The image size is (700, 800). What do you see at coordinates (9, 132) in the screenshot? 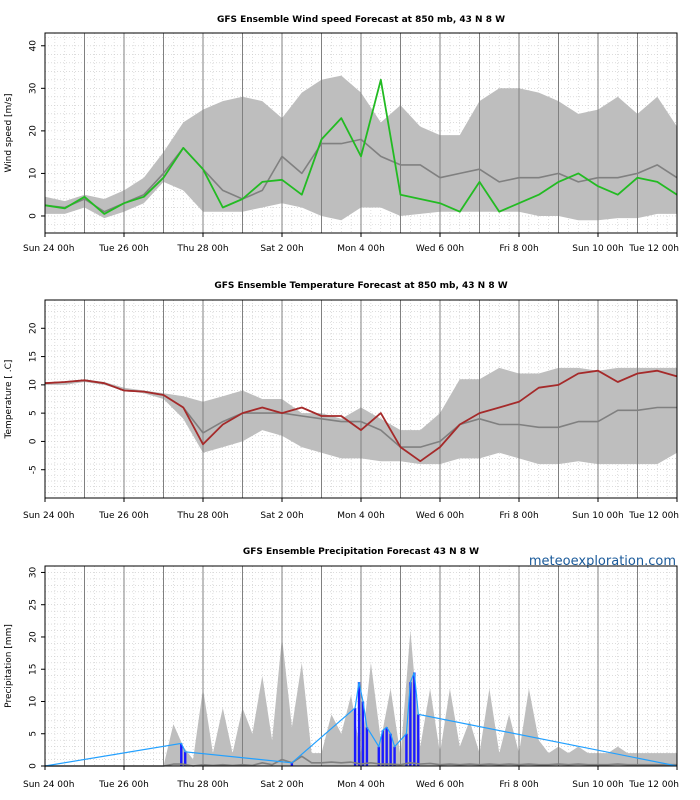
I see `y-axis-label: Wind speed [m/s]` at bounding box center [9, 132].